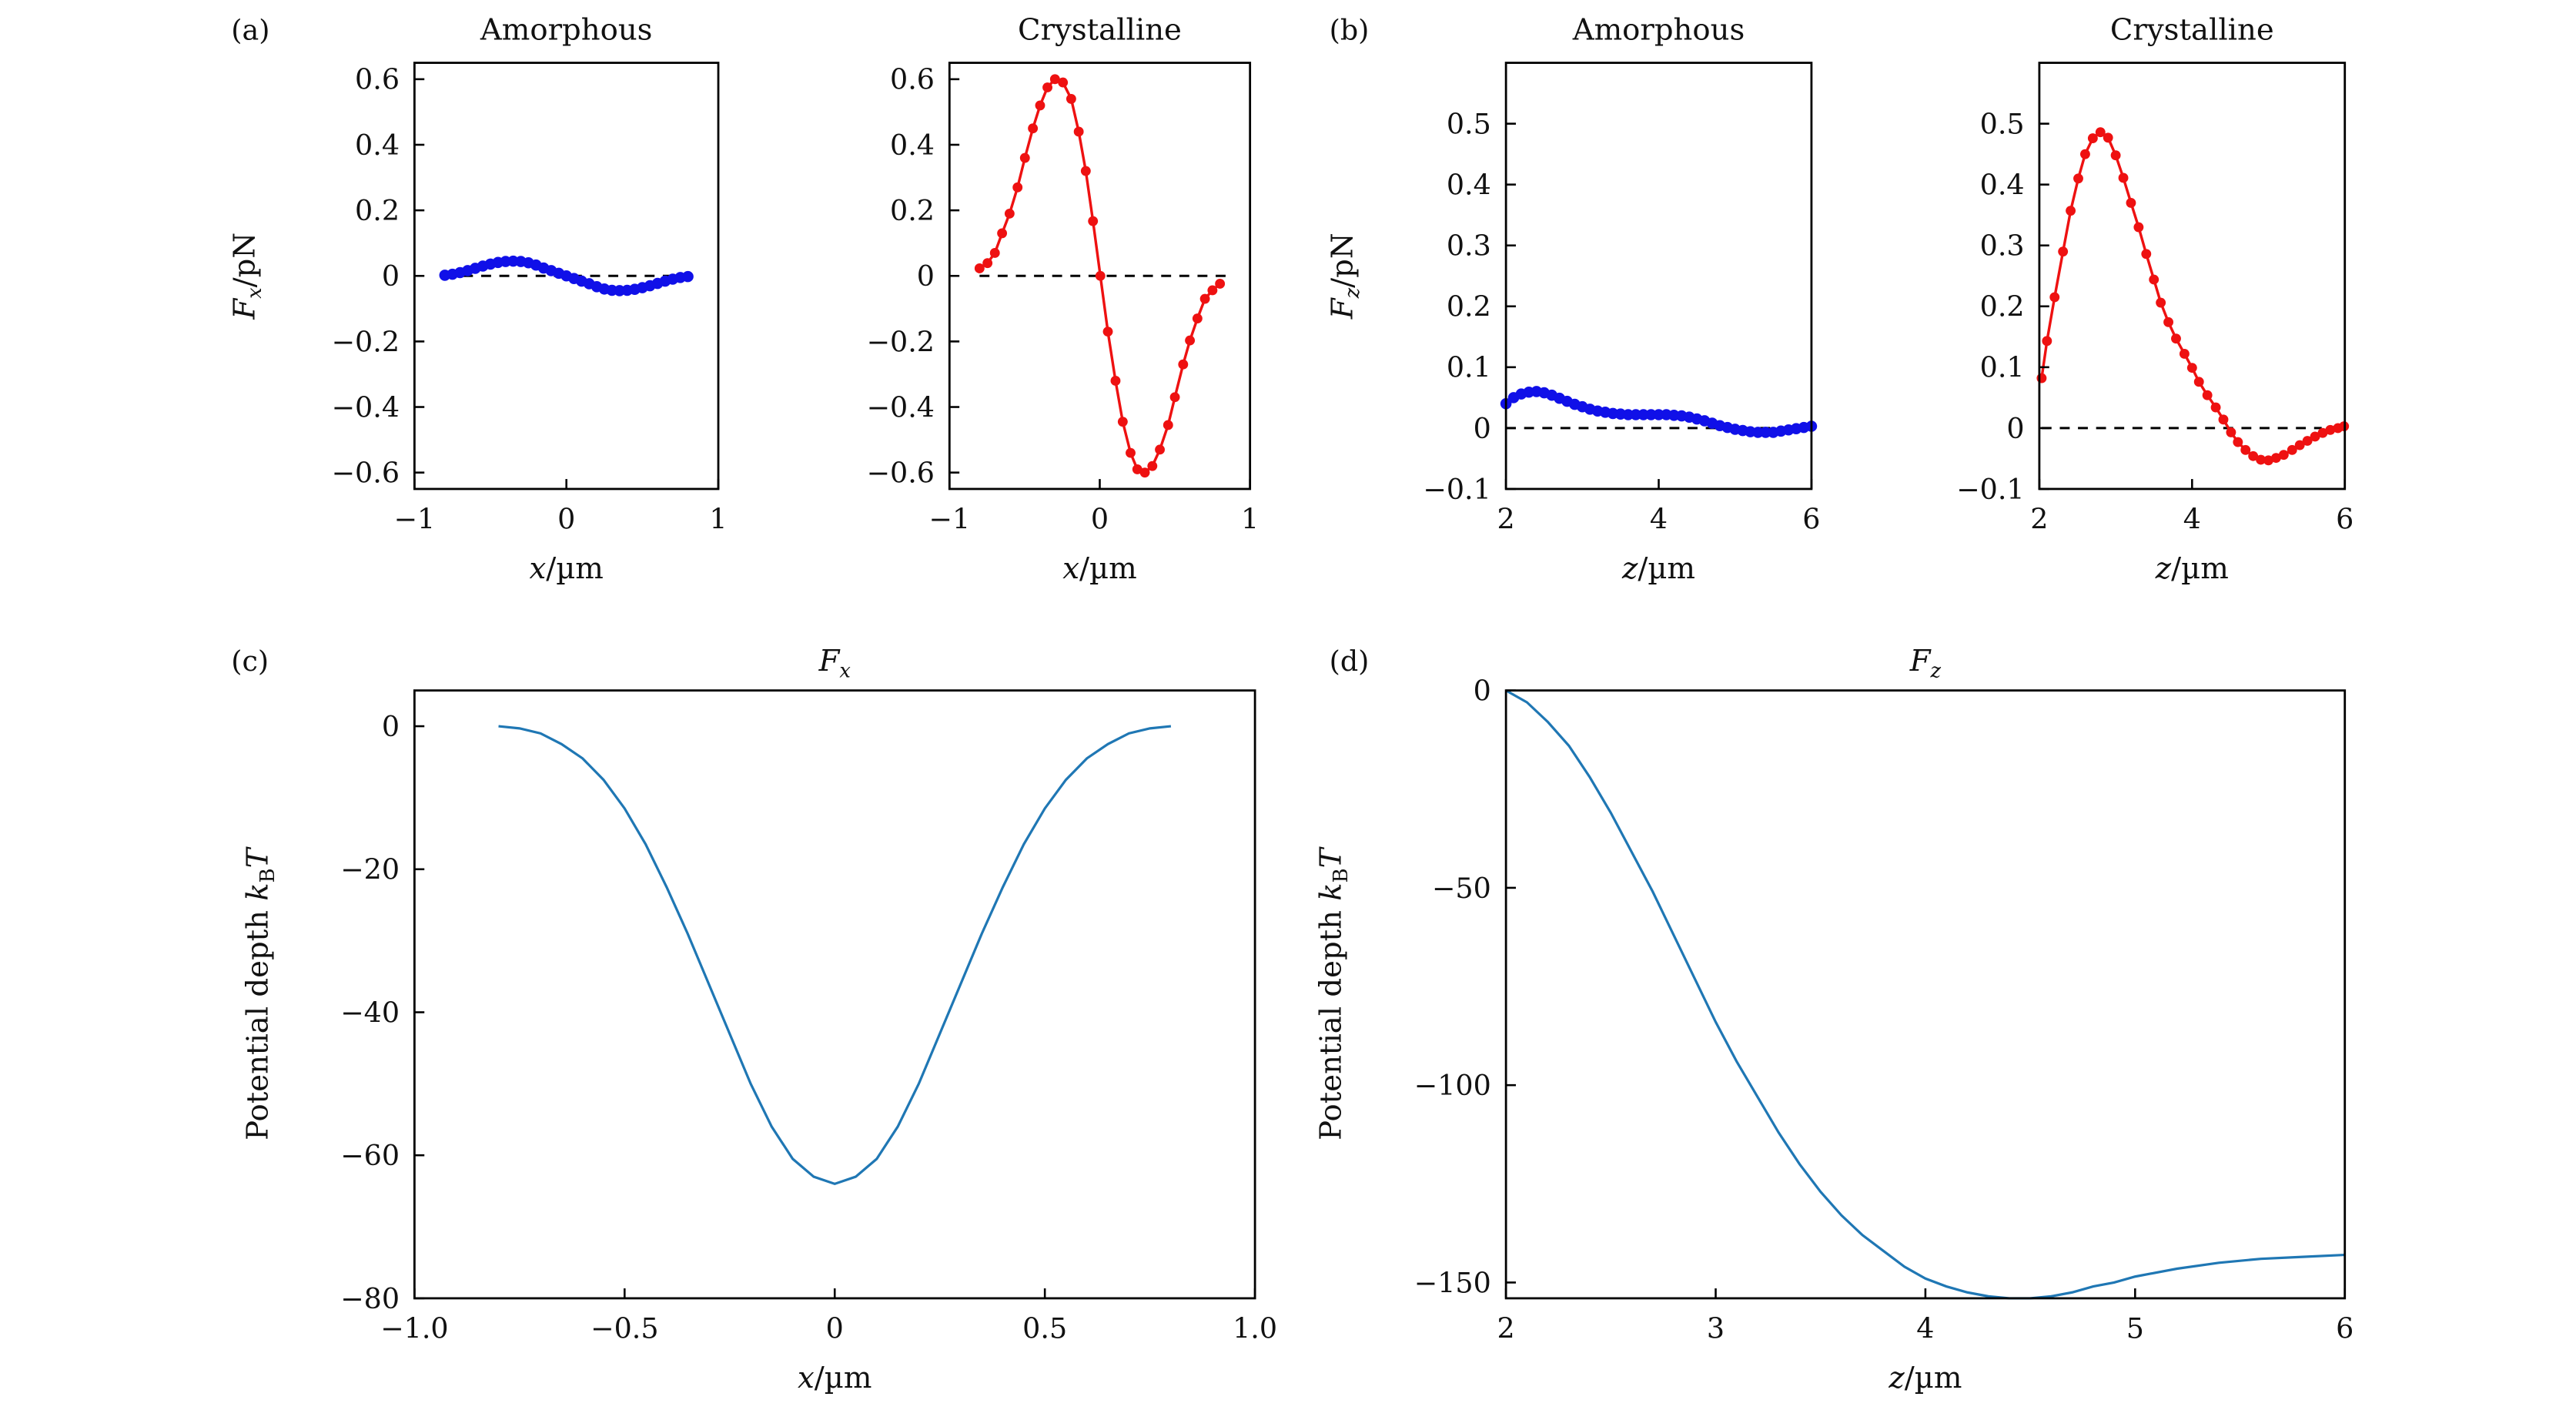 The image size is (2576, 1410). Describe the element at coordinates (1936, 670) in the screenshot. I see `title-sub: z` at that location.